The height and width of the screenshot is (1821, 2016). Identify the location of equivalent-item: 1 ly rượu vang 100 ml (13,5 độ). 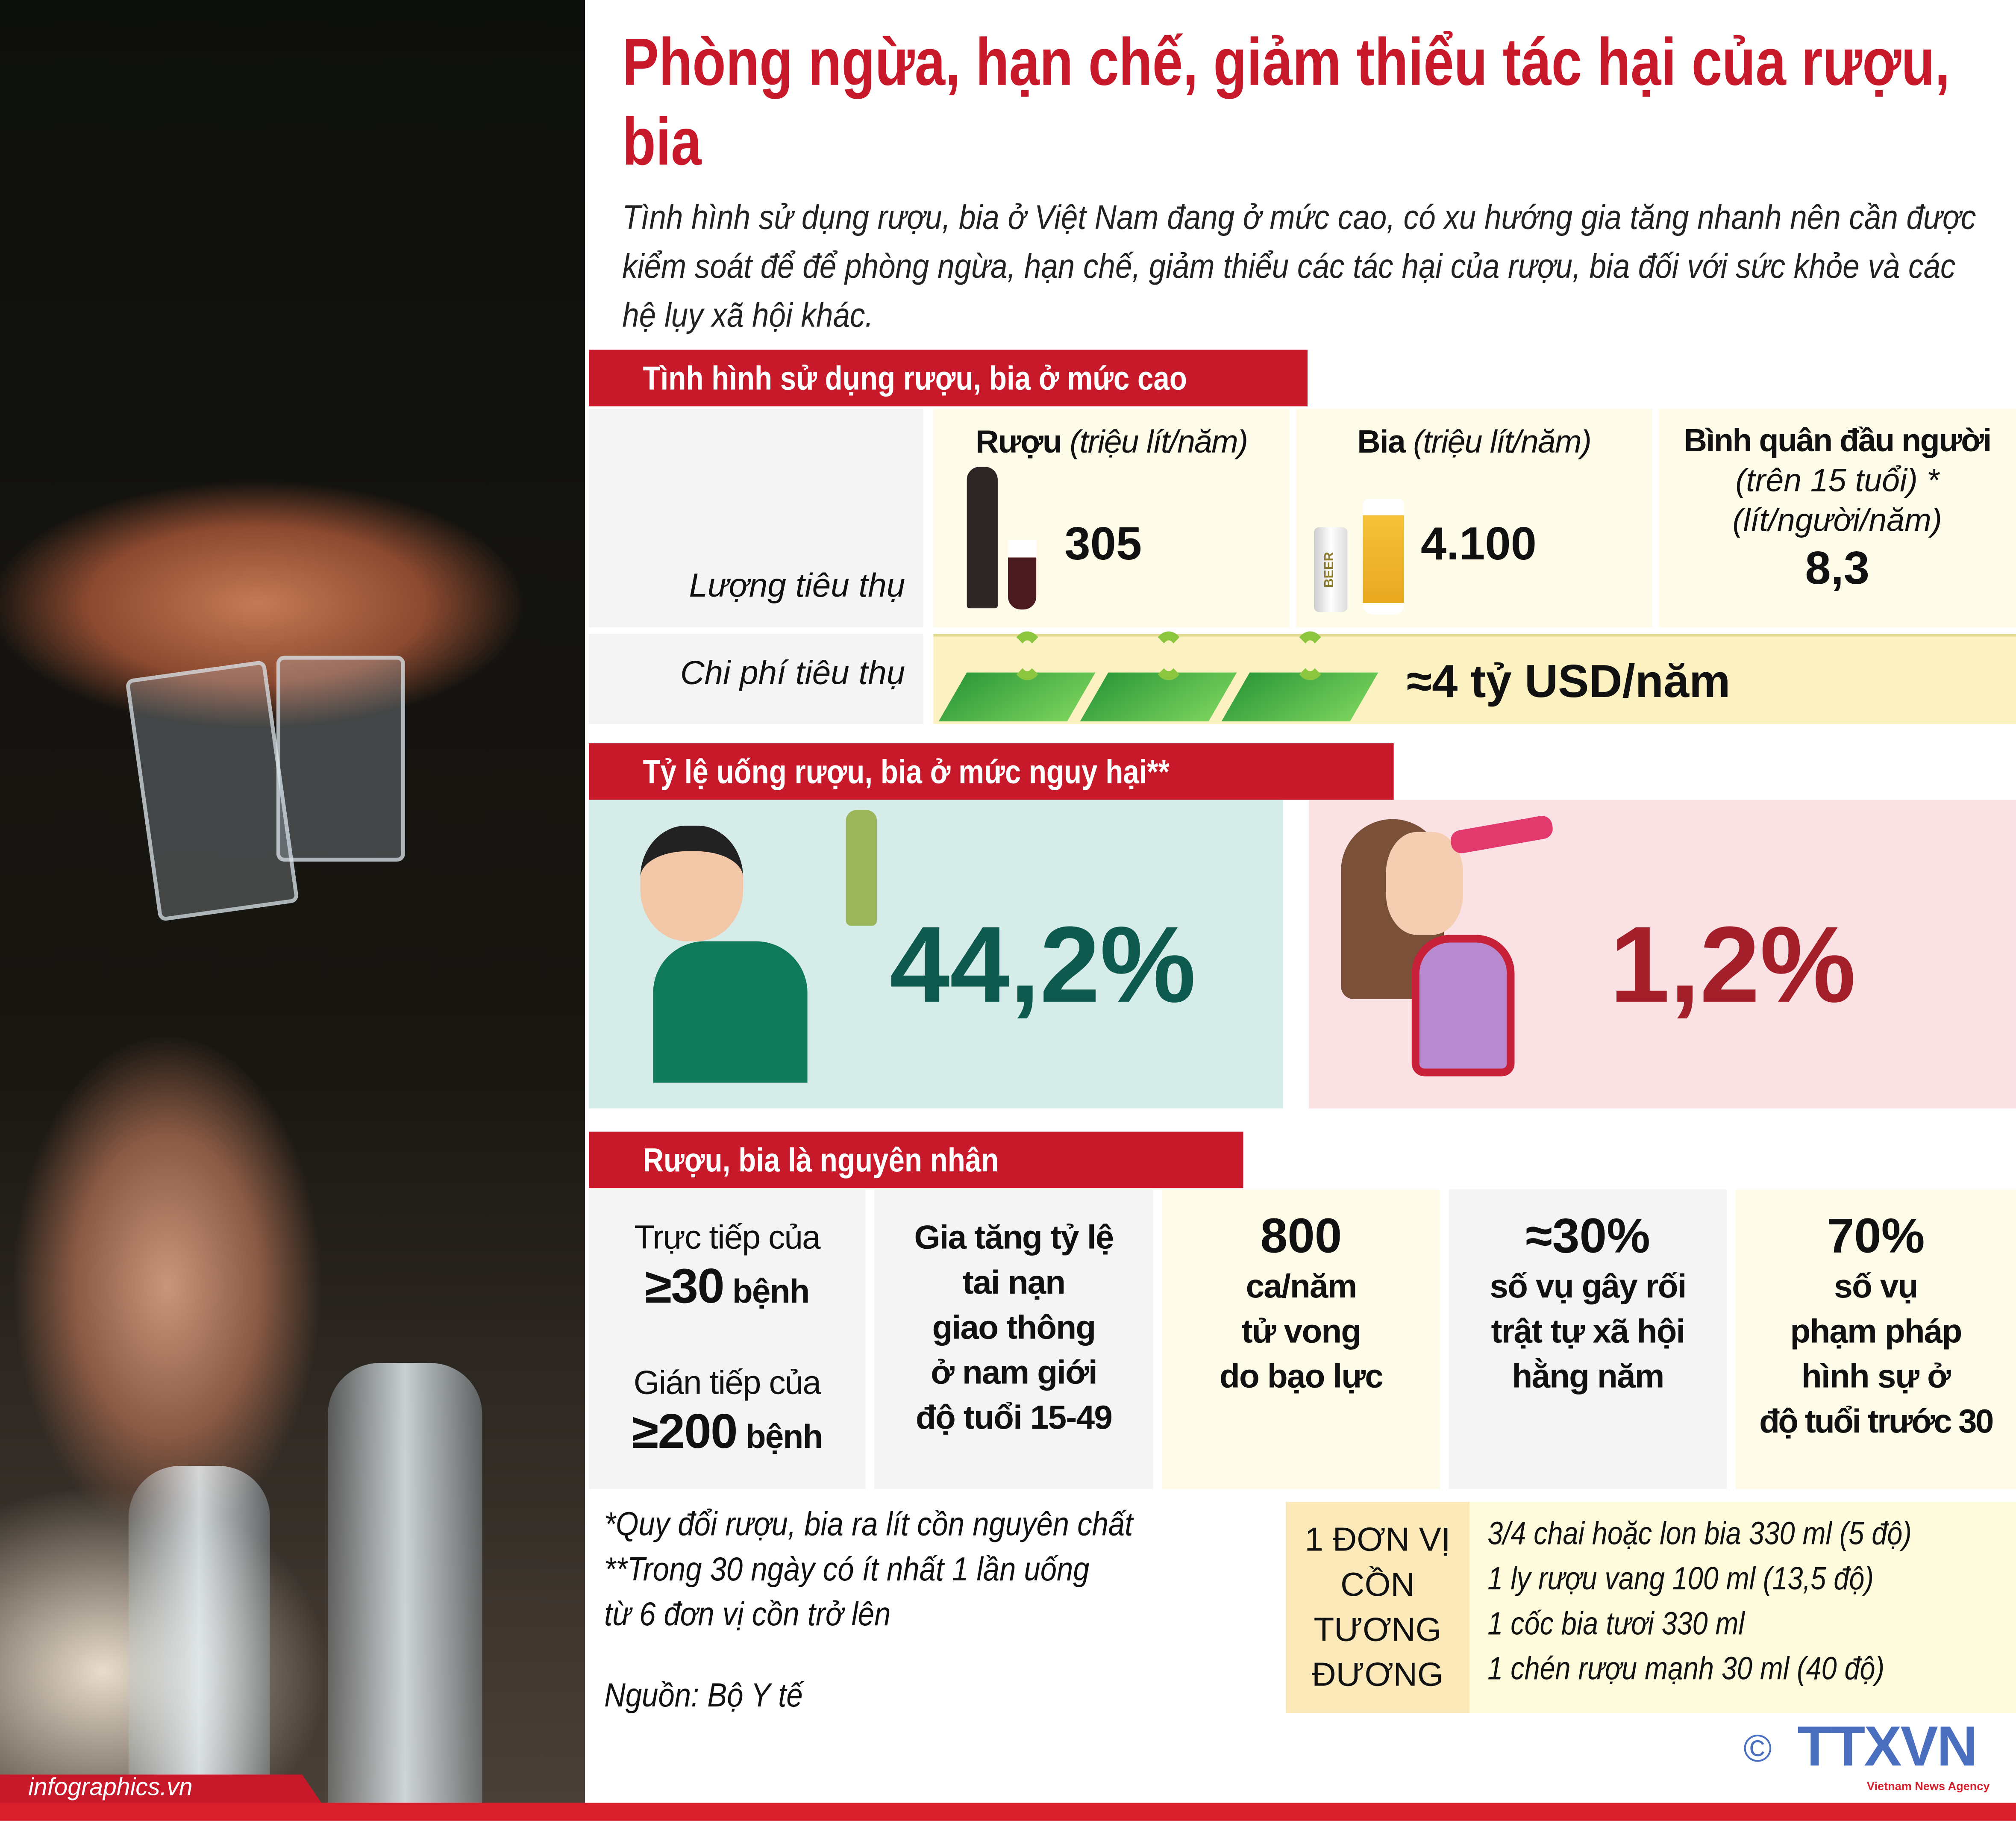
(1680, 1579).